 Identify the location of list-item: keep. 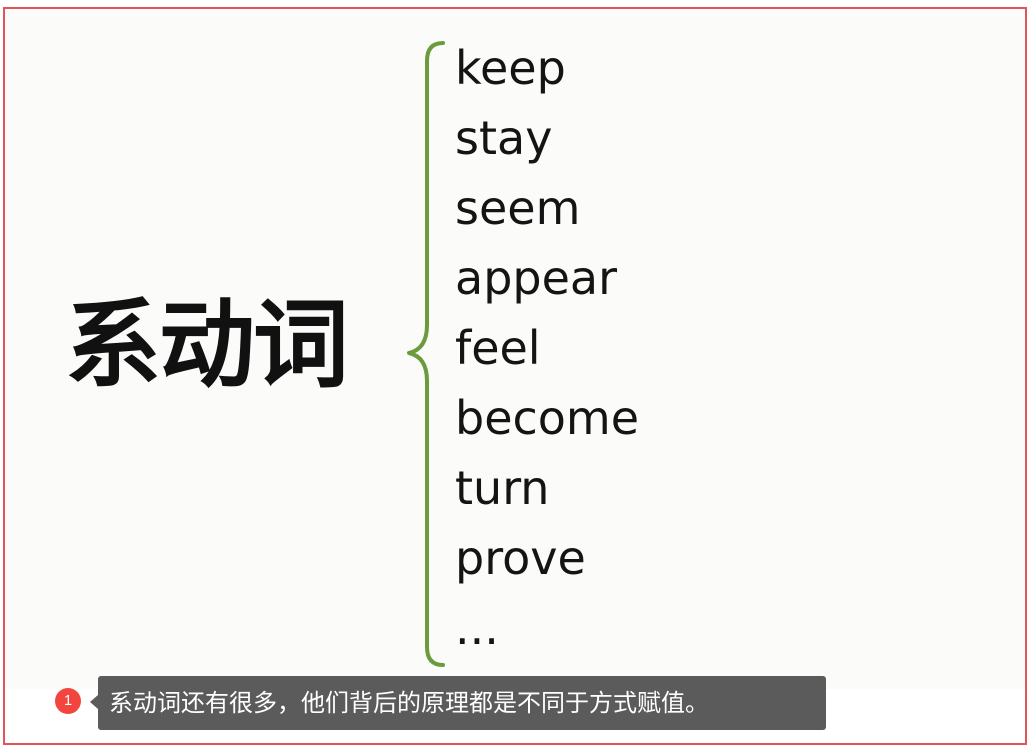
(510, 68).